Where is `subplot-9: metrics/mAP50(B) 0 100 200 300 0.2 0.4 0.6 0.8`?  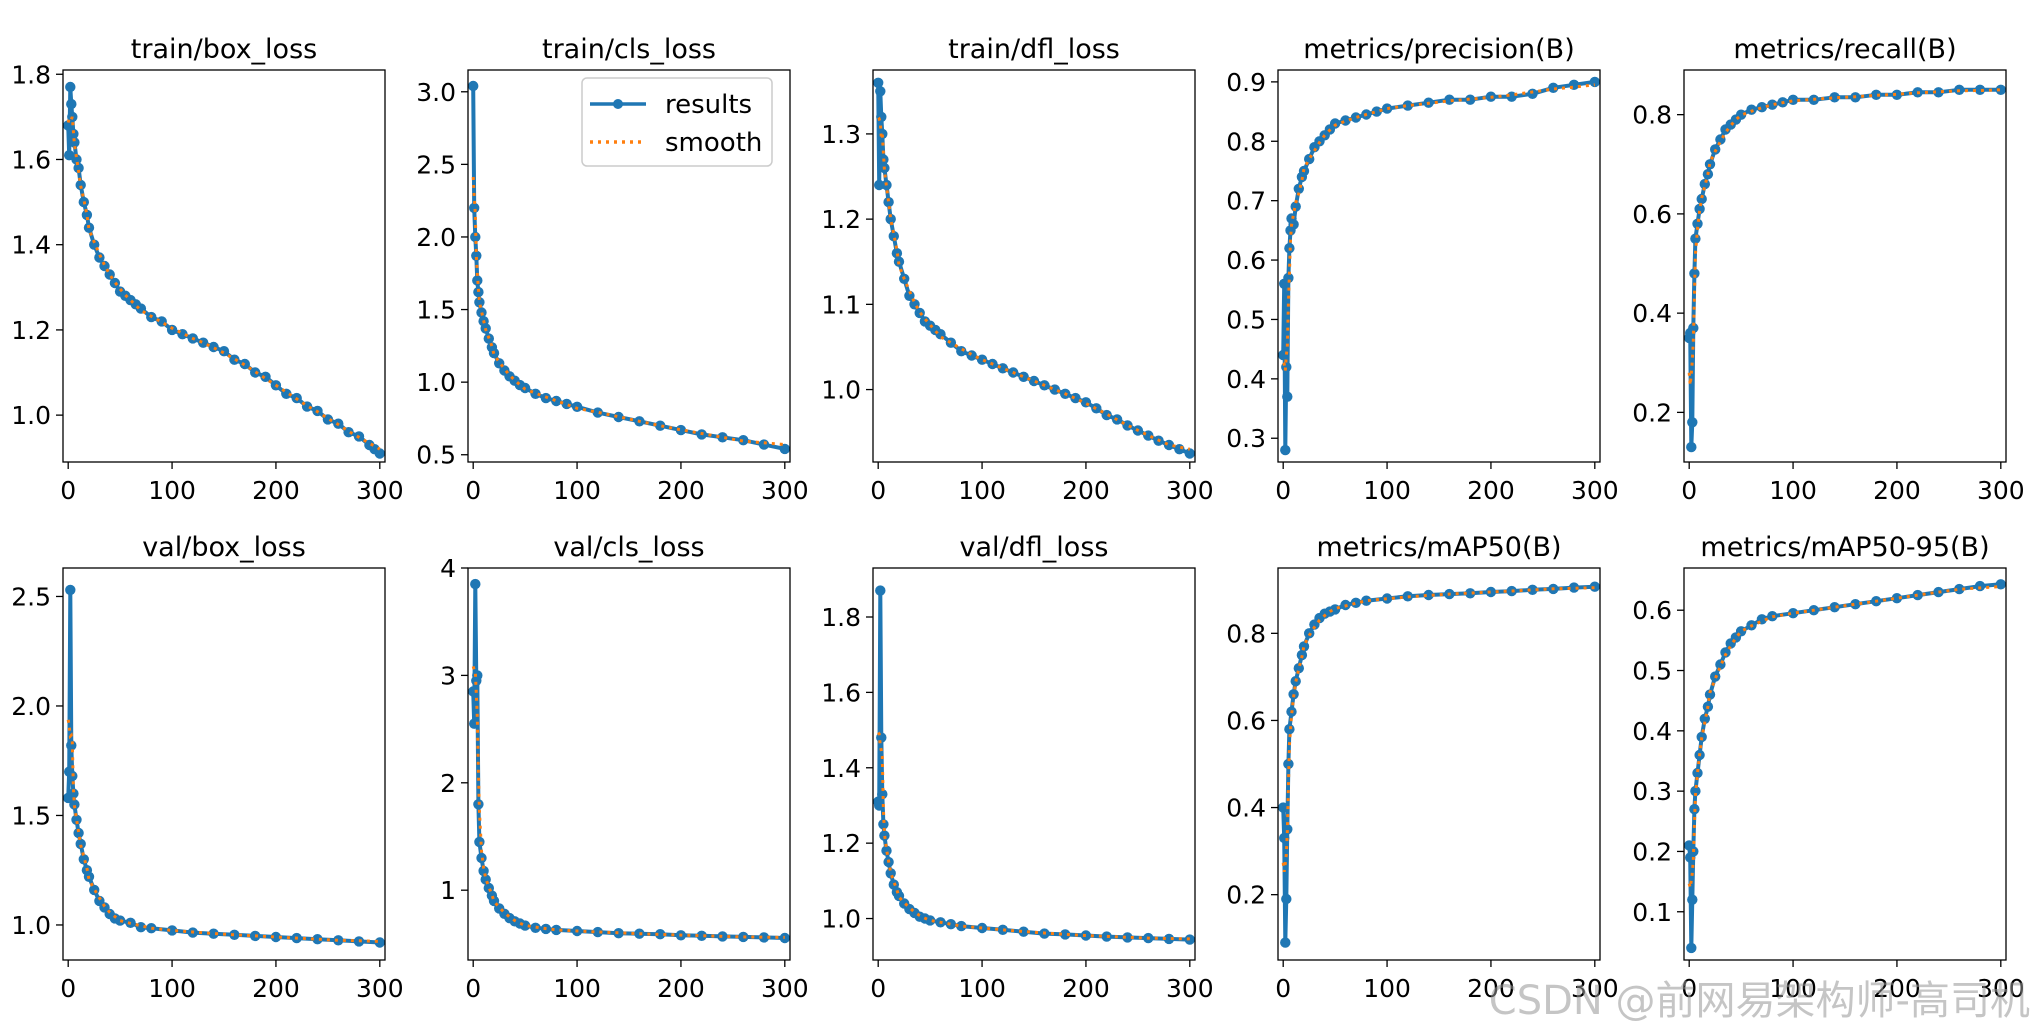
subplot-9: metrics/mAP50(B) 0 100 200 300 0.2 0.4 0.6 0.8 is located at coordinates (1422, 767).